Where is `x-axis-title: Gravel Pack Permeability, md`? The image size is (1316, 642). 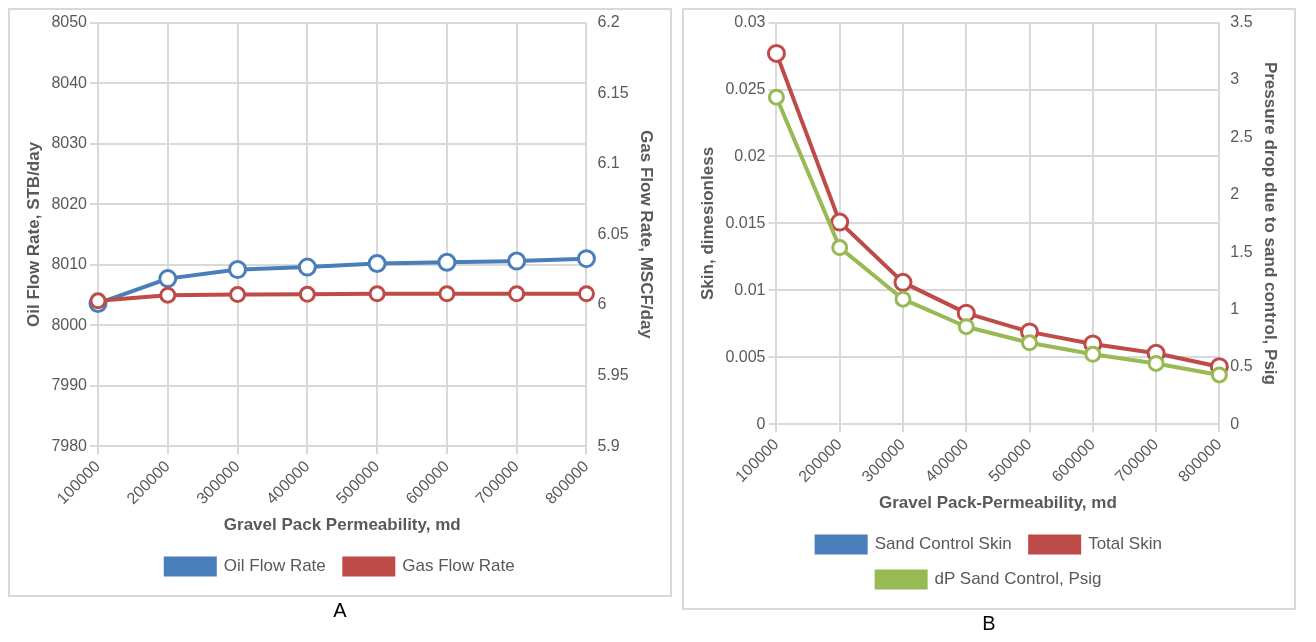 x-axis-title: Gravel Pack Permeability, md is located at coordinates (342, 525).